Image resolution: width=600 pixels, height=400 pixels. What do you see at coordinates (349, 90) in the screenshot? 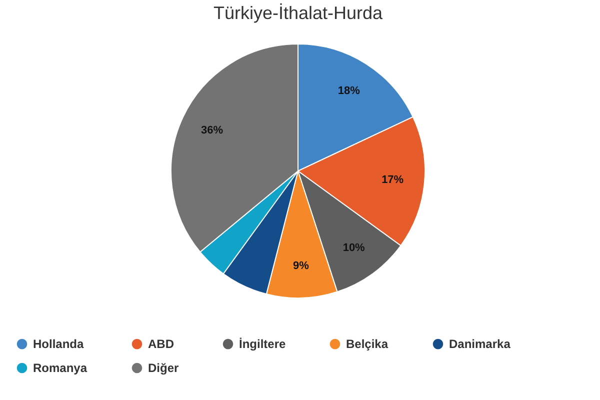
I see `data-label: 18%` at bounding box center [349, 90].